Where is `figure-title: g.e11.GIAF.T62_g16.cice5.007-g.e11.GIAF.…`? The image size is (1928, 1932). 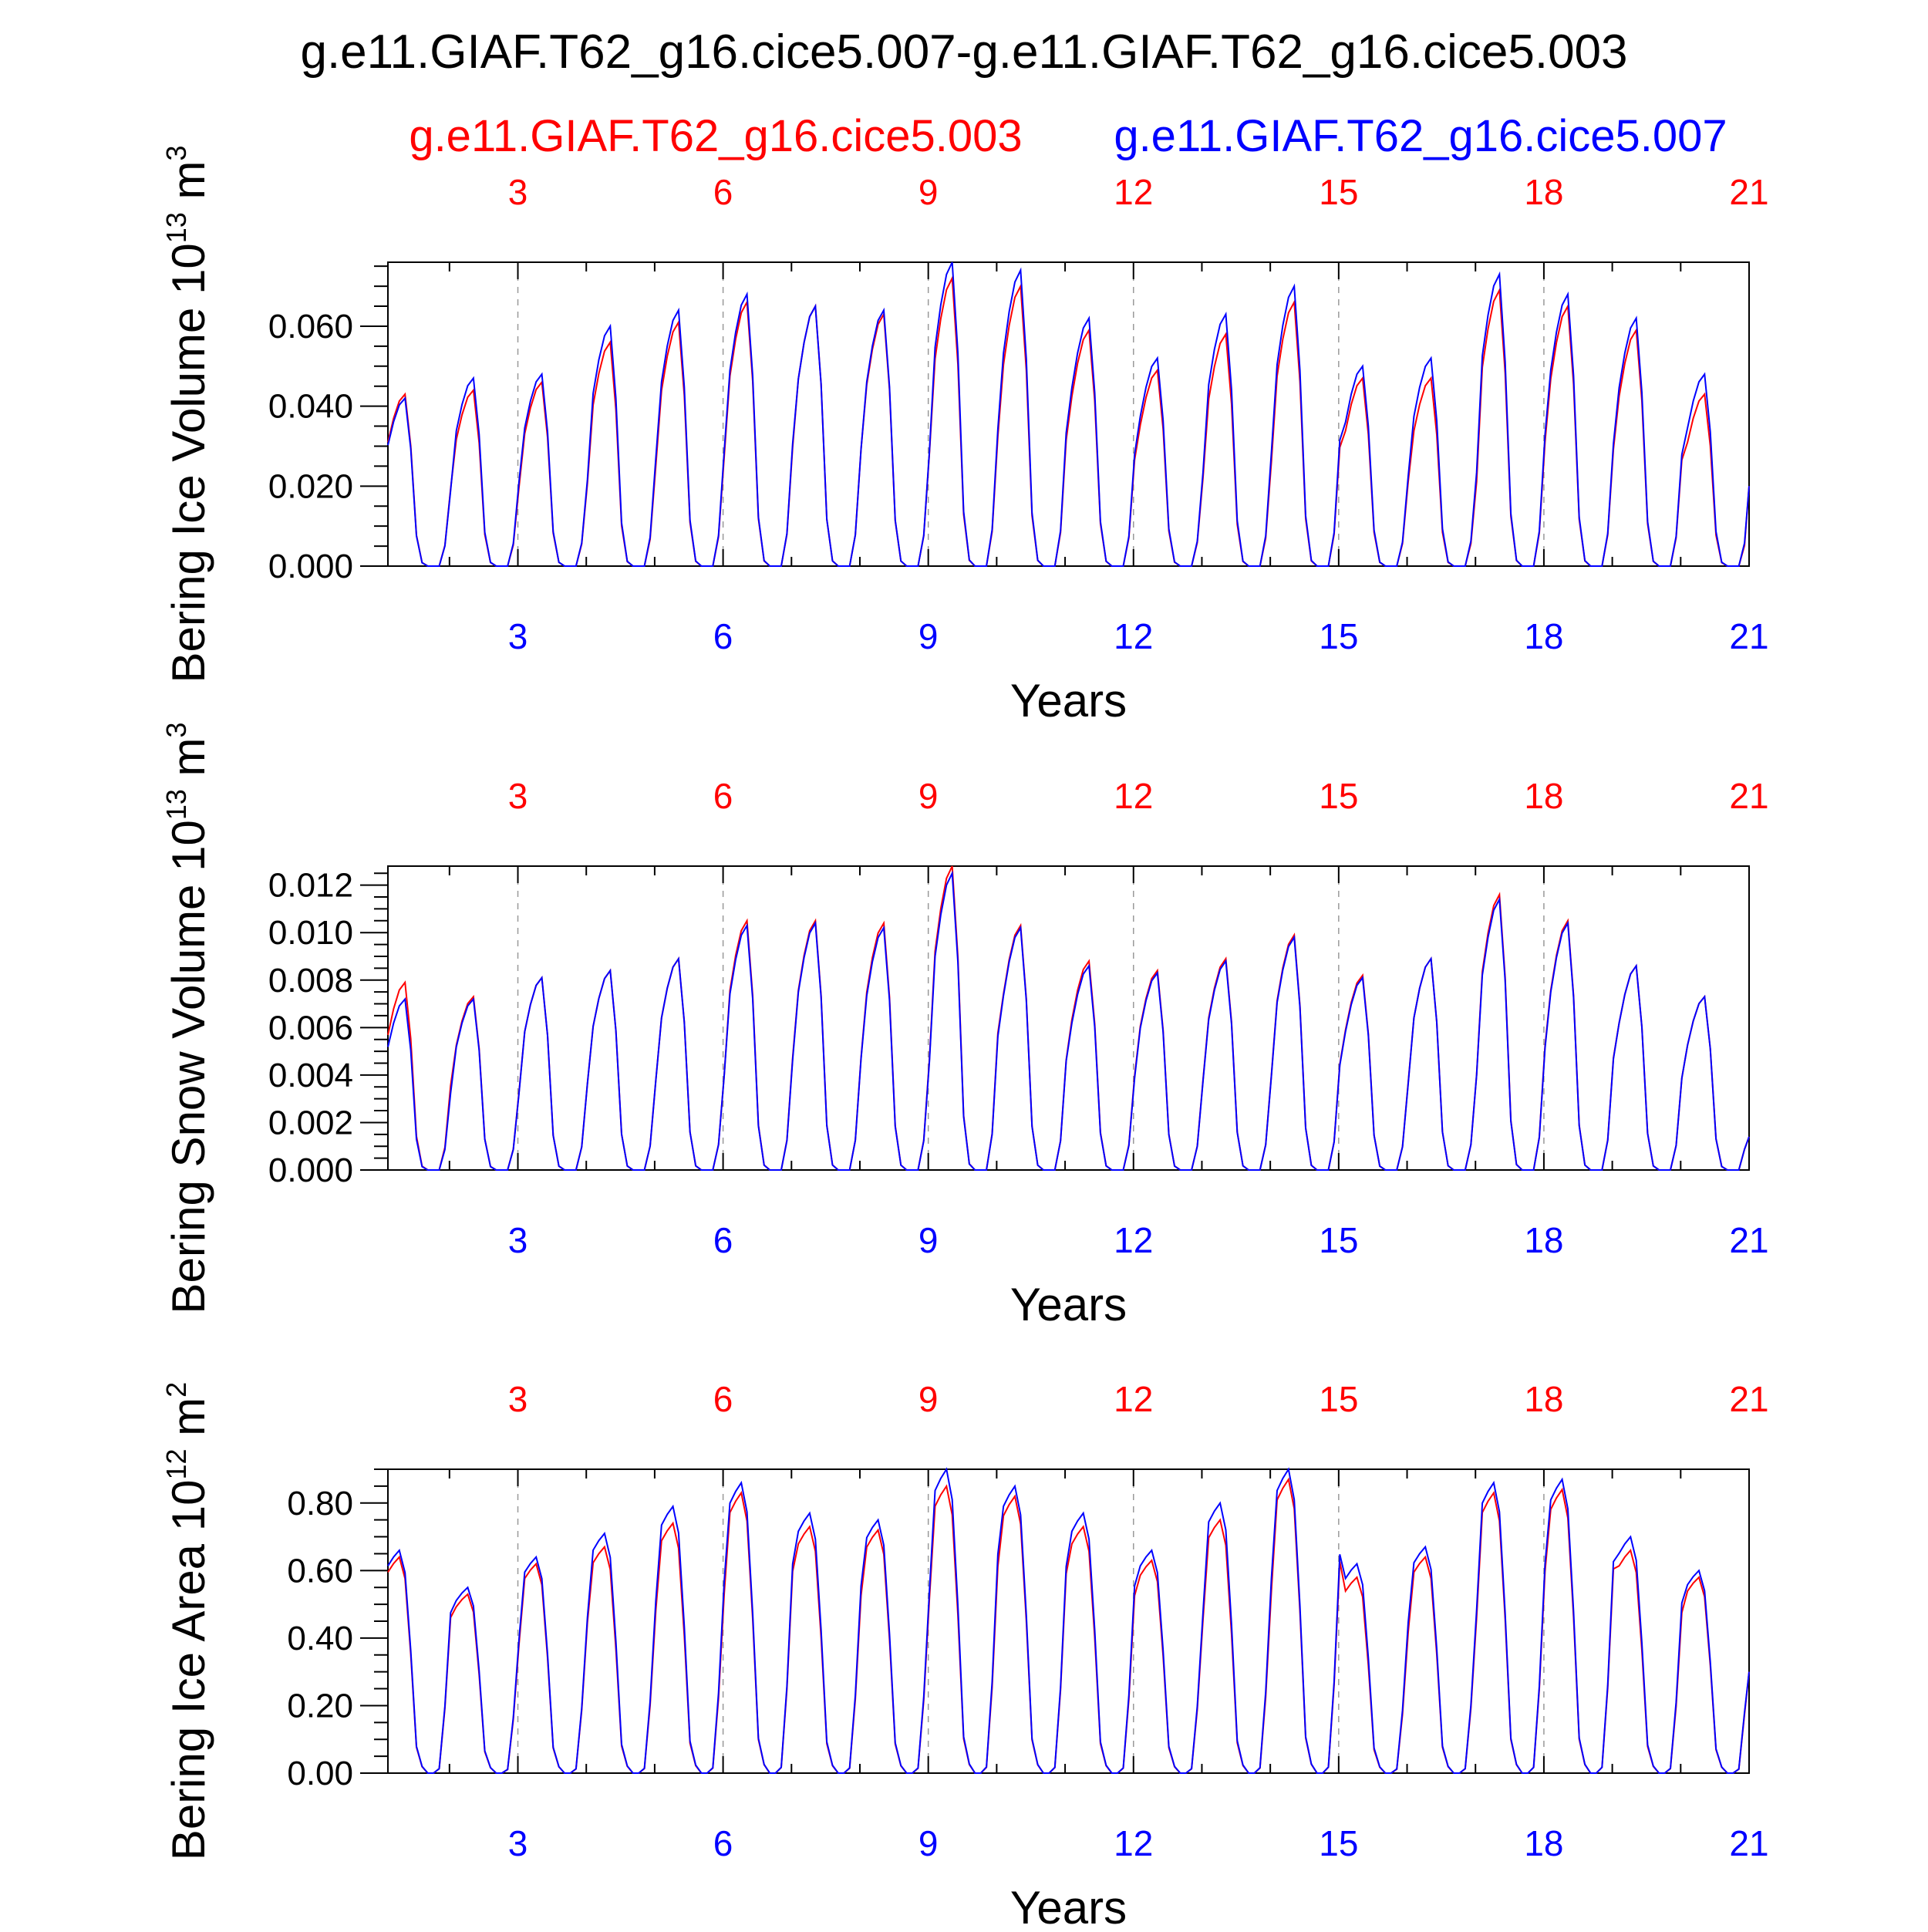
figure-title: g.e11.GIAF.T62_g16.cice5.007-g.e11.GIAF.… is located at coordinates (964, 52).